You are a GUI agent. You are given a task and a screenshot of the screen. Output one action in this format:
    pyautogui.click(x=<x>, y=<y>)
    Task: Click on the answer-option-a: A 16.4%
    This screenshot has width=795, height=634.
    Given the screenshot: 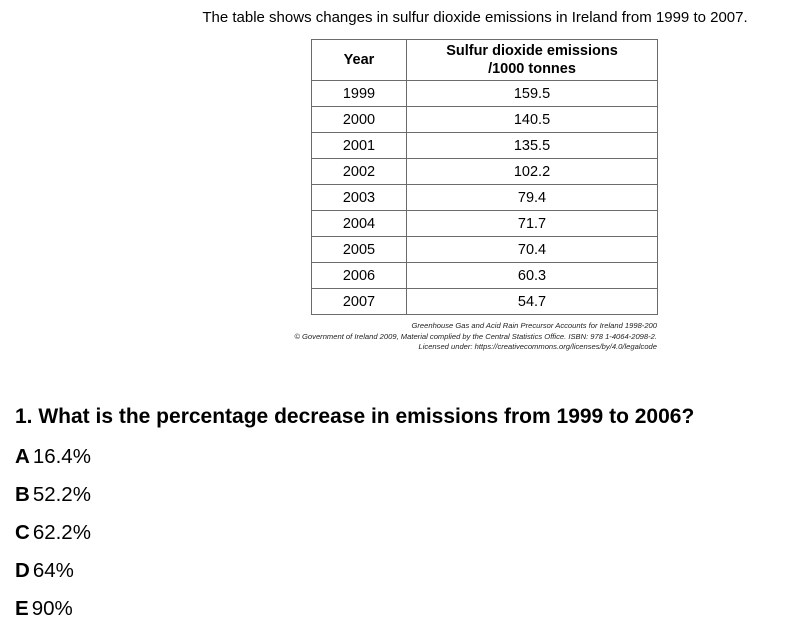 What is the action you would take?
    pyautogui.click(x=53, y=463)
    